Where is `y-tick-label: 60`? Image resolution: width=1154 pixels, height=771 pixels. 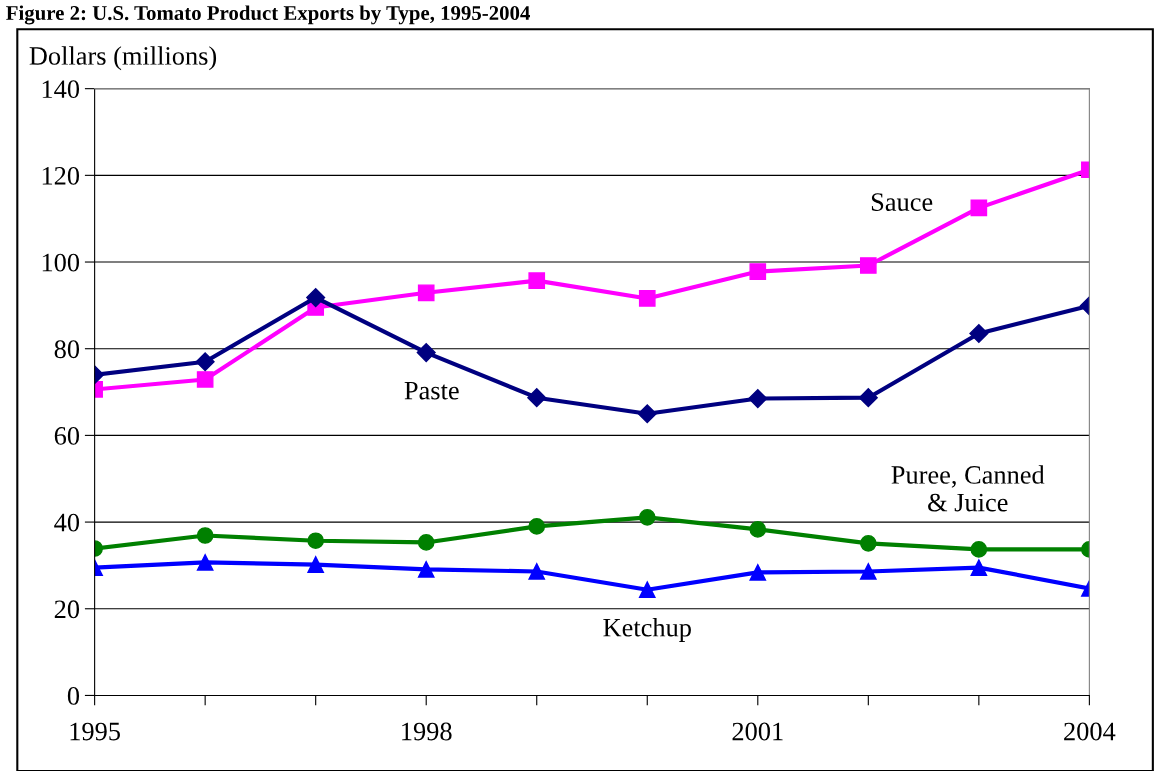
y-tick-label: 60 is located at coordinates (67, 436).